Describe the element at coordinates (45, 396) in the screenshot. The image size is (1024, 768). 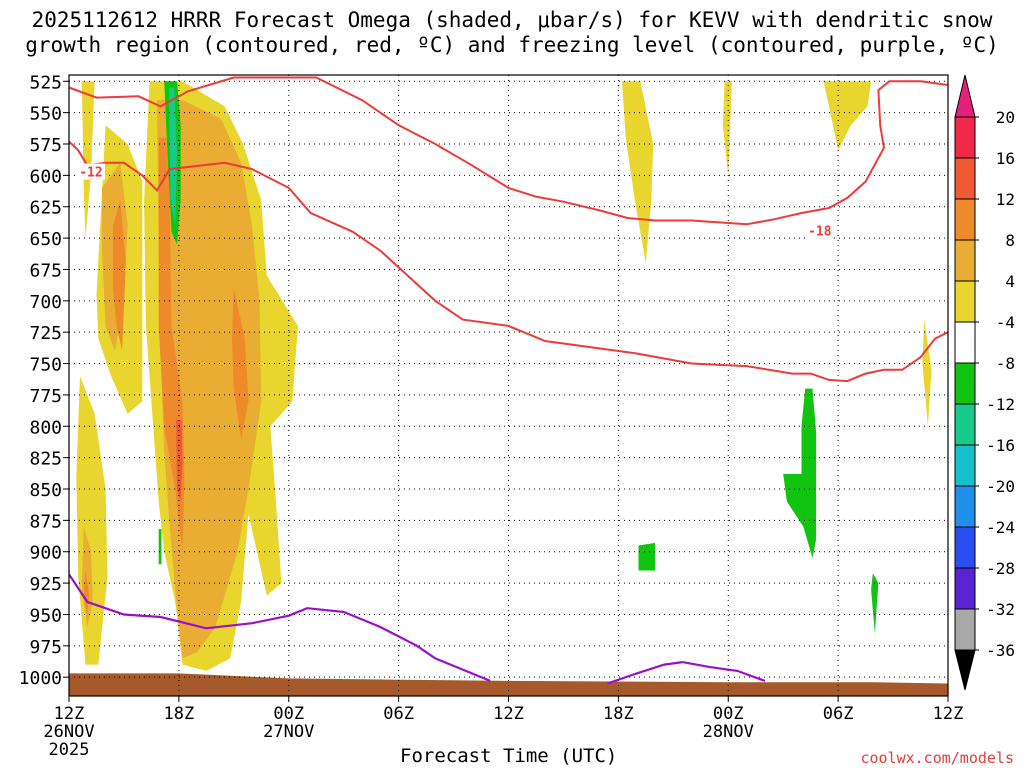
I see `y-tick-label: 775` at that location.